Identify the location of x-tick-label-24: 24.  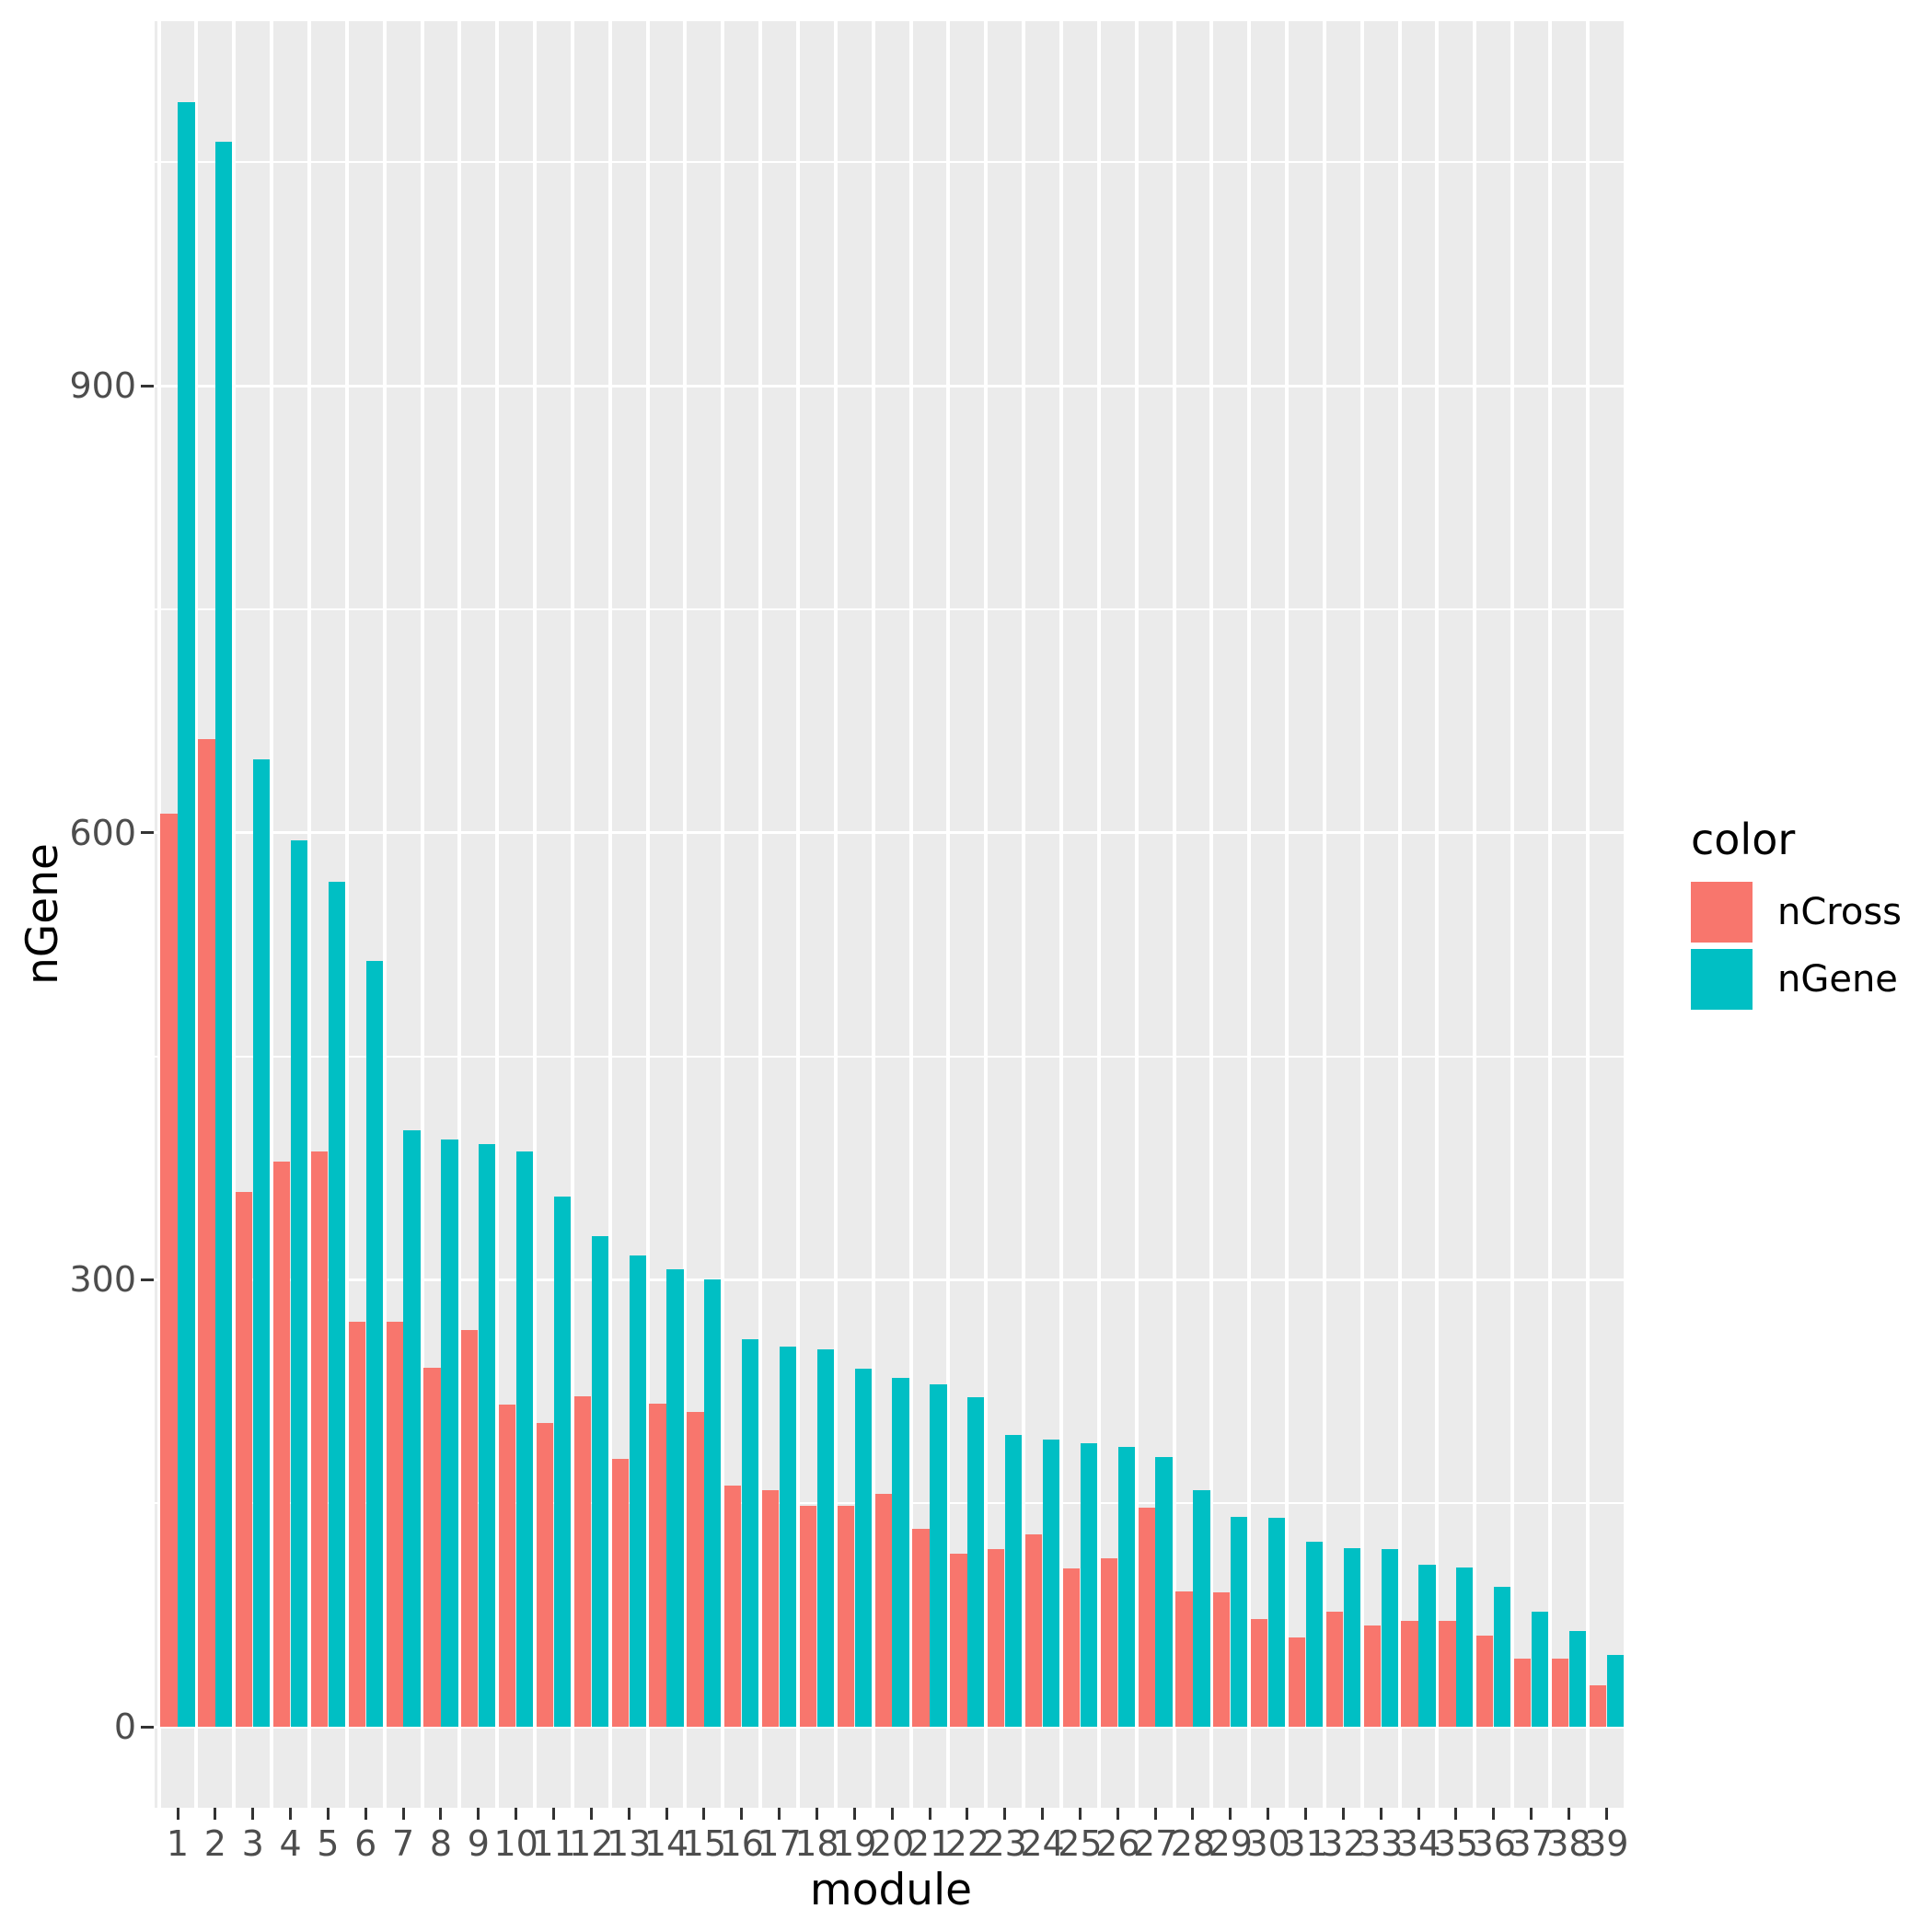
(1042, 1844).